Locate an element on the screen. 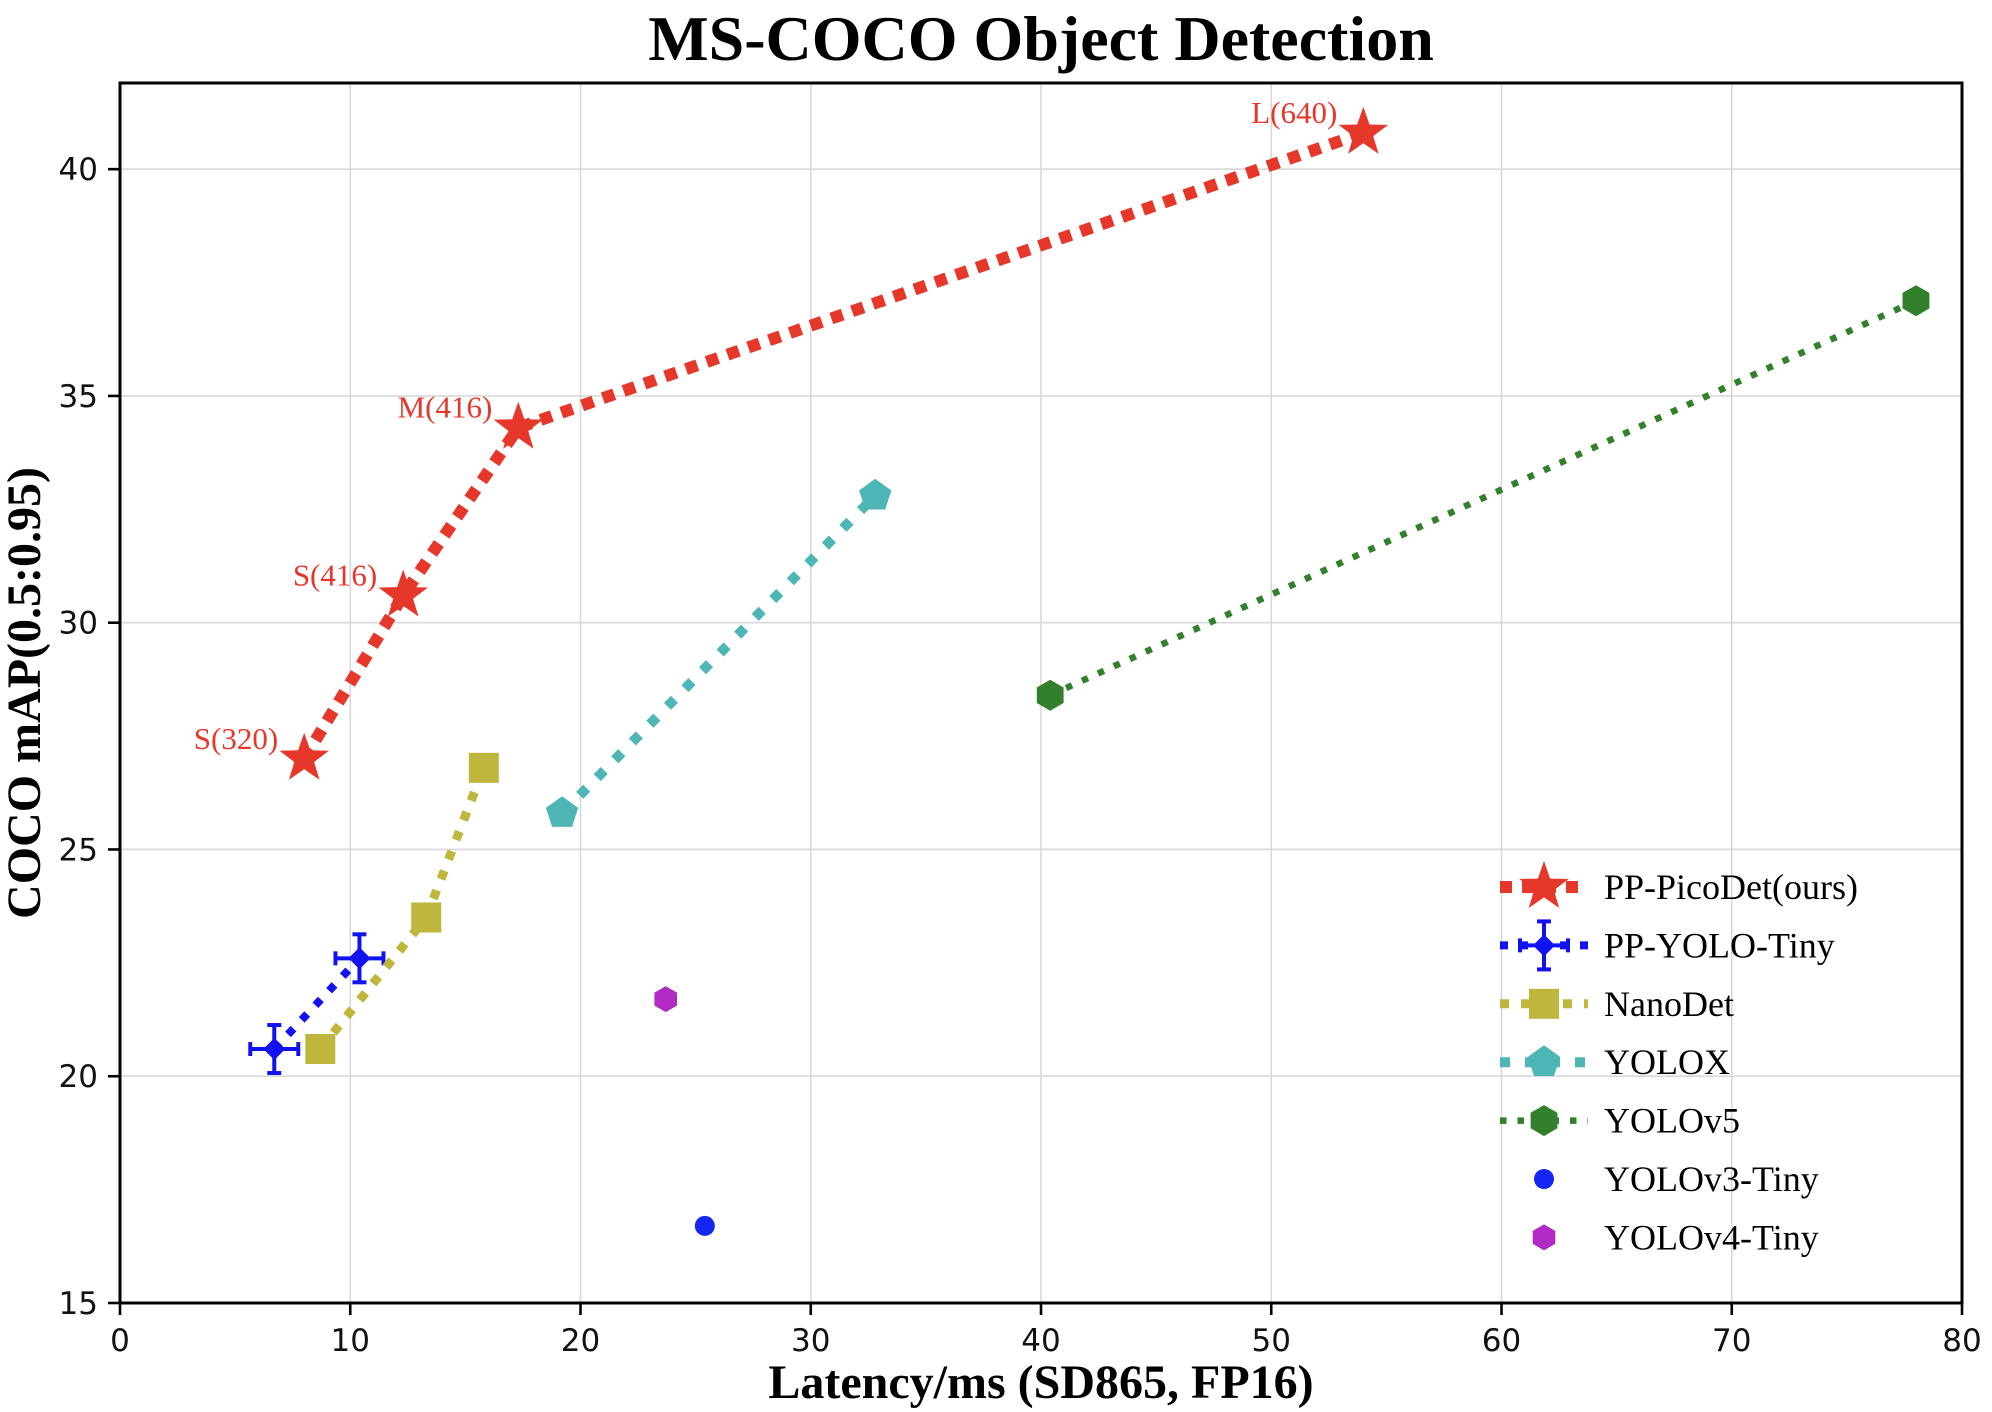  marker-YOLOv4-Tiny is located at coordinates (665, 999).